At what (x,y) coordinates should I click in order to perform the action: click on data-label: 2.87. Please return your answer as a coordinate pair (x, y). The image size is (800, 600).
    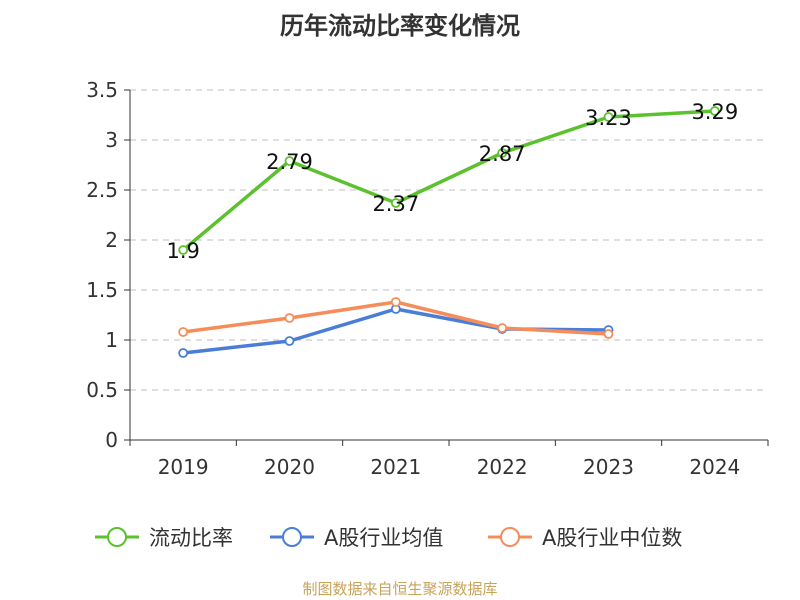
    Looking at the image, I should click on (502, 154).